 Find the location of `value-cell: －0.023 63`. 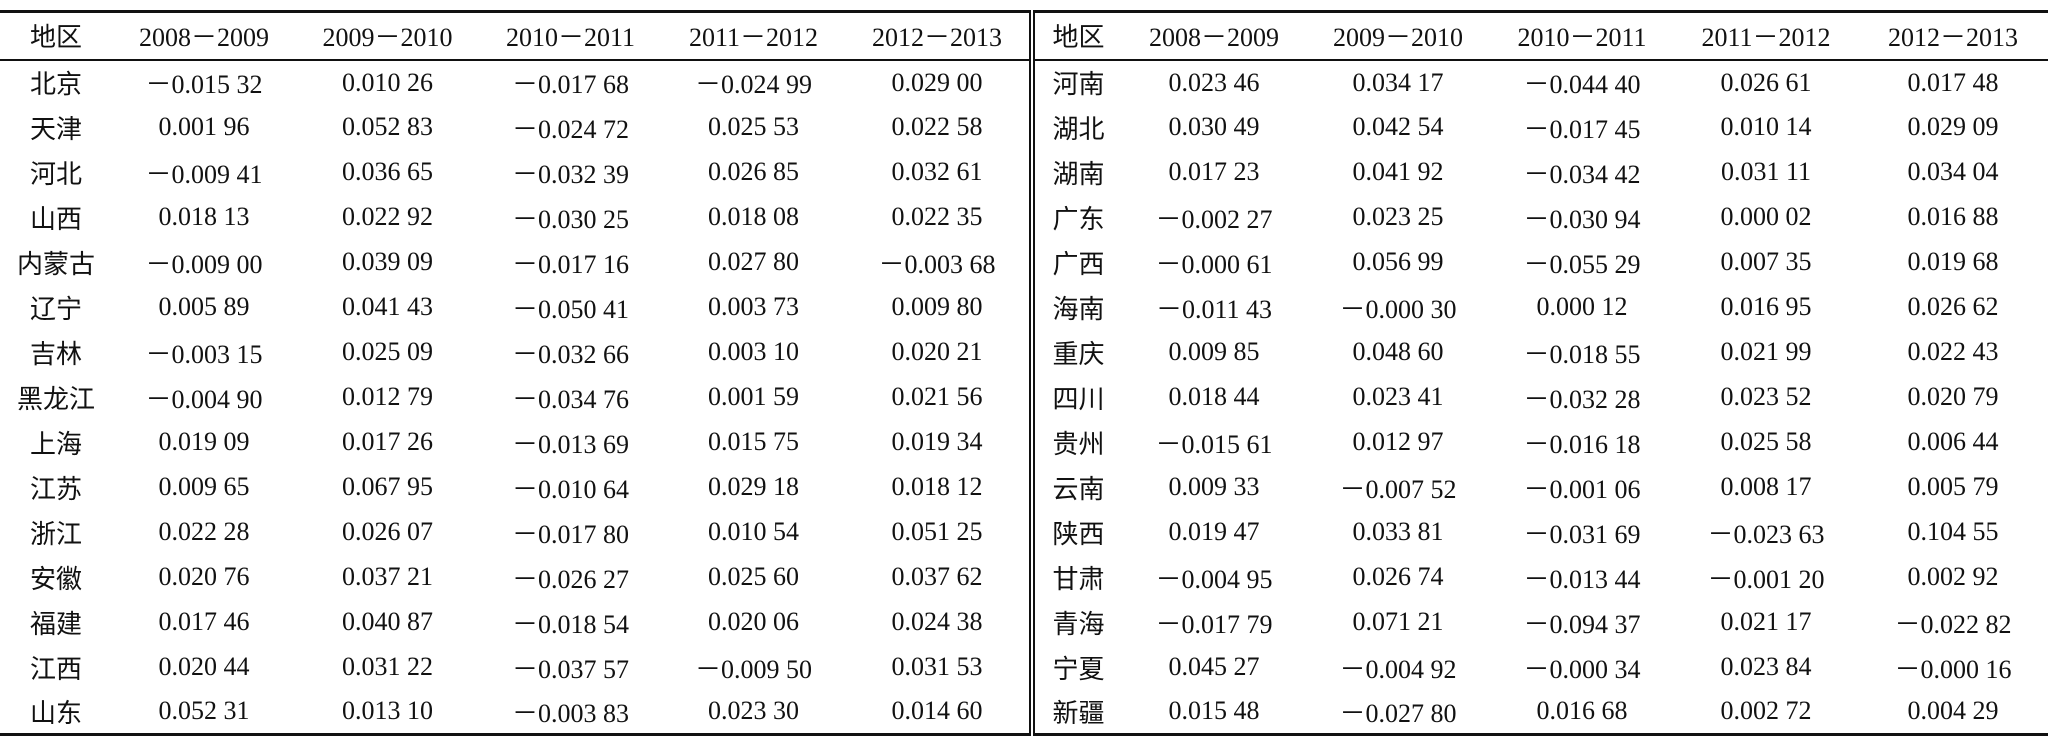

value-cell: －0.023 63 is located at coordinates (1766, 534).